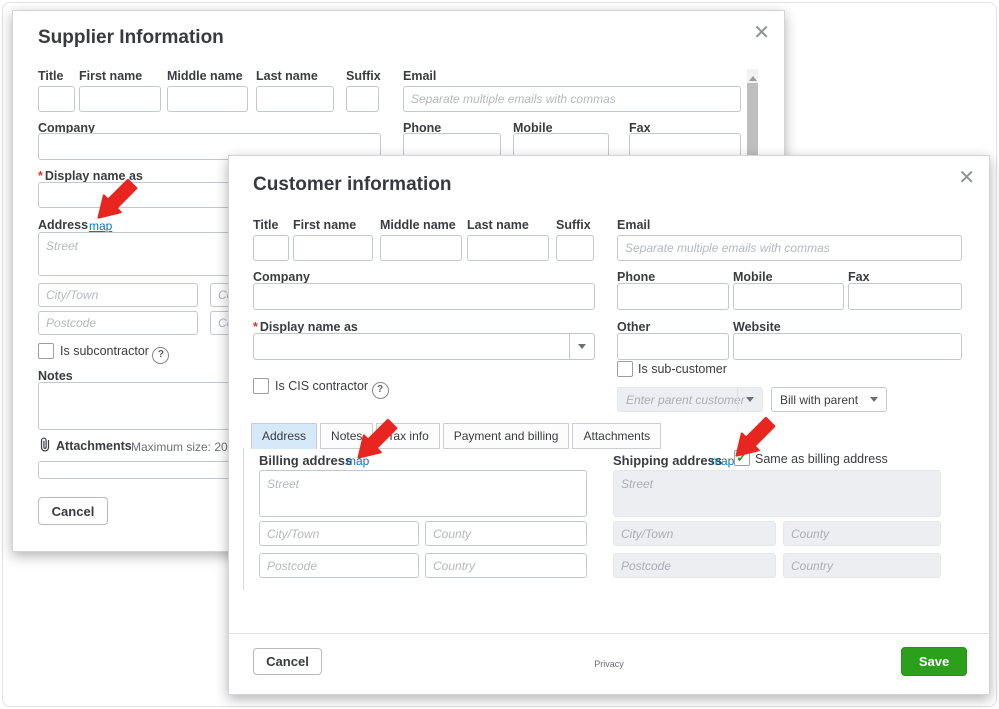  Describe the element at coordinates (339, 533) in the screenshot. I see `billing-city-field` at that location.